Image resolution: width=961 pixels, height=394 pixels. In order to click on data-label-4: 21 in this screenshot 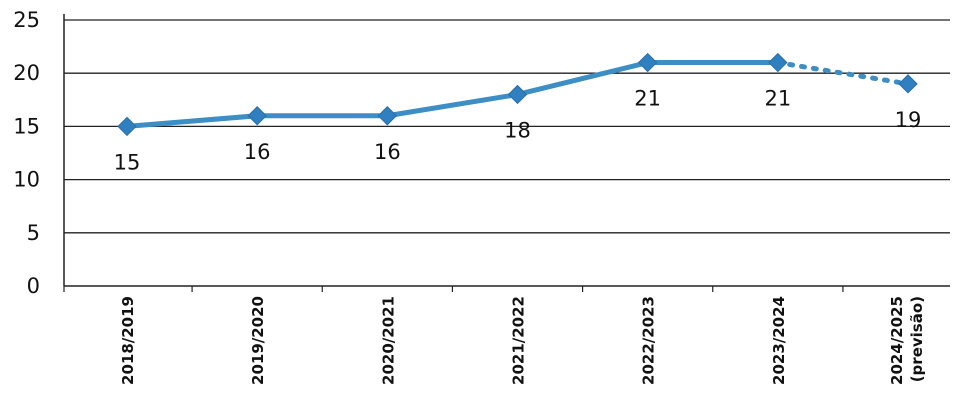, I will do `click(647, 99)`.